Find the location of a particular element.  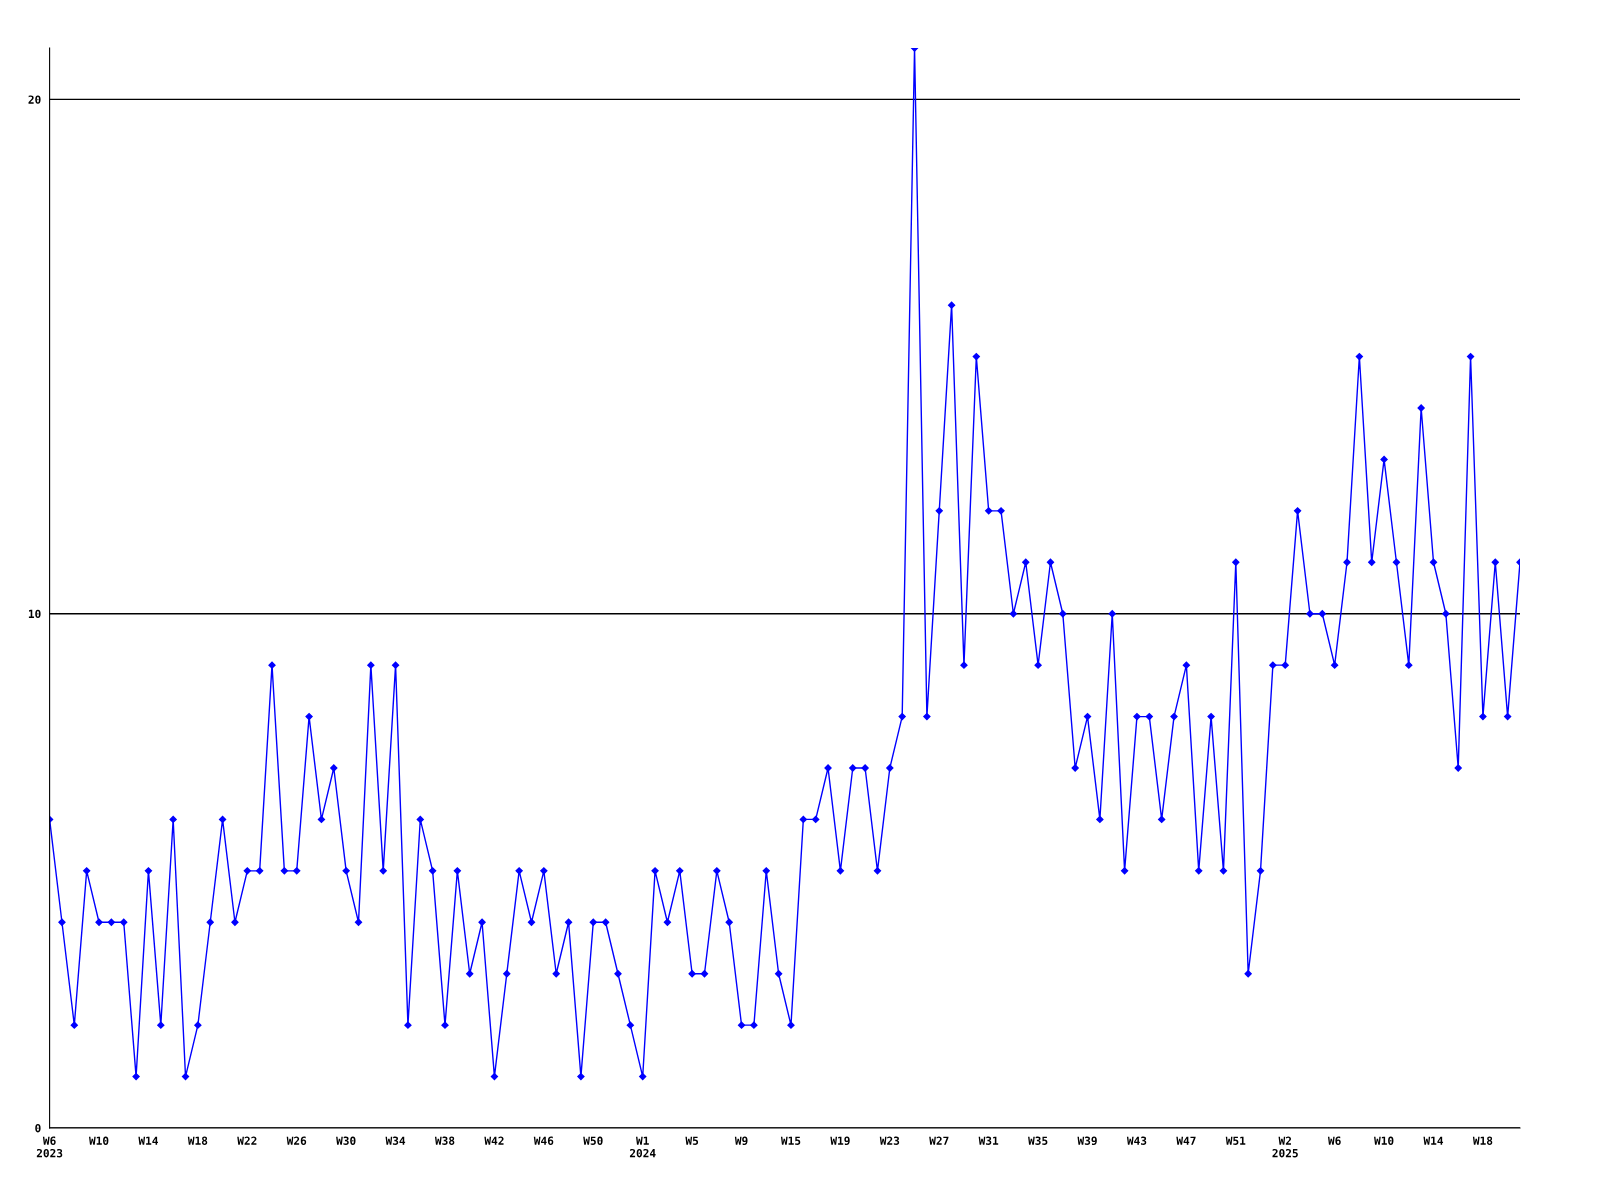

x-tick-label: W2 2025 is located at coordinates (1285, 1147).